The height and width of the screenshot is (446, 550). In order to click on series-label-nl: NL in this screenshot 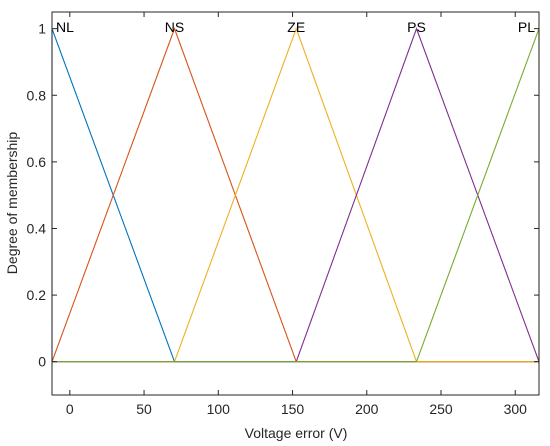, I will do `click(65, 27)`.